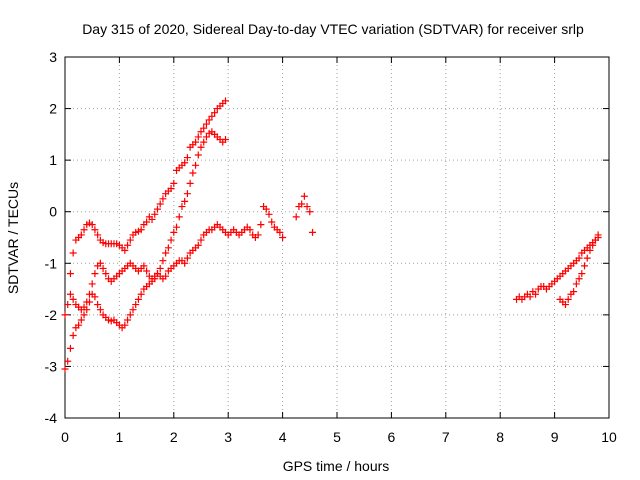 The width and height of the screenshot is (640, 480). What do you see at coordinates (51, 263) in the screenshot?
I see `y-tick-label: -1` at bounding box center [51, 263].